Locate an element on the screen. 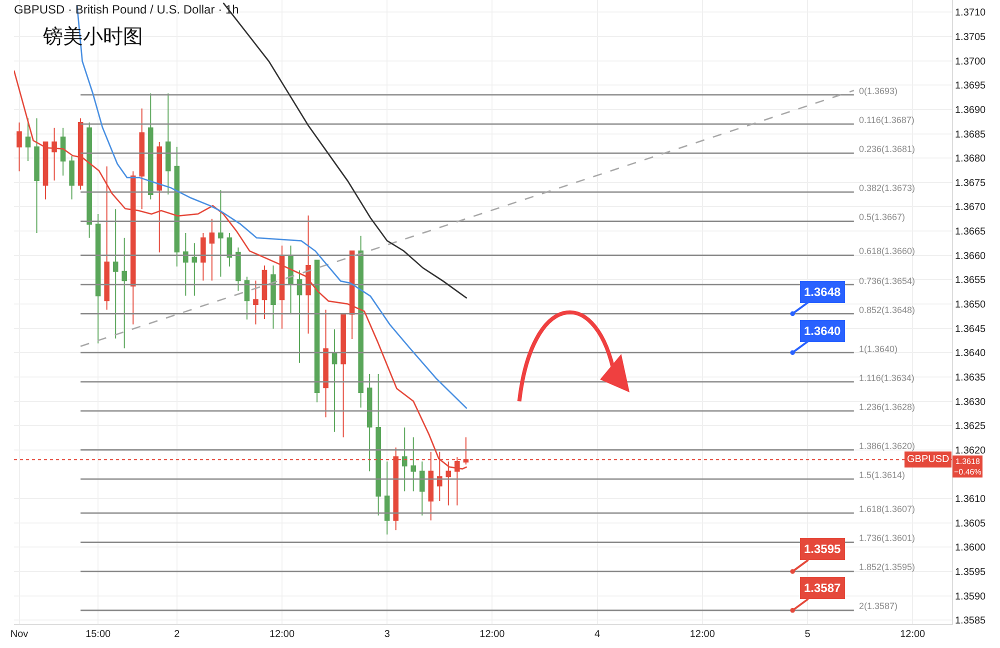 This screenshot has height=648, width=1000. x-tick-label: 5 is located at coordinates (807, 634).